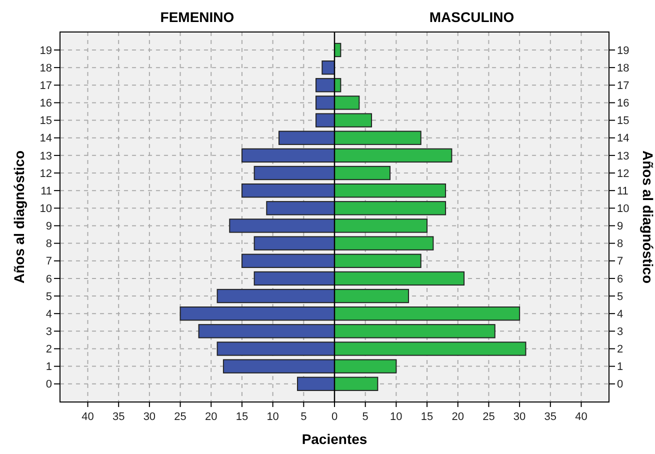  Describe the element at coordinates (647, 217) in the screenshot. I see `y2-axis-title: Años al diagnóstico` at that location.